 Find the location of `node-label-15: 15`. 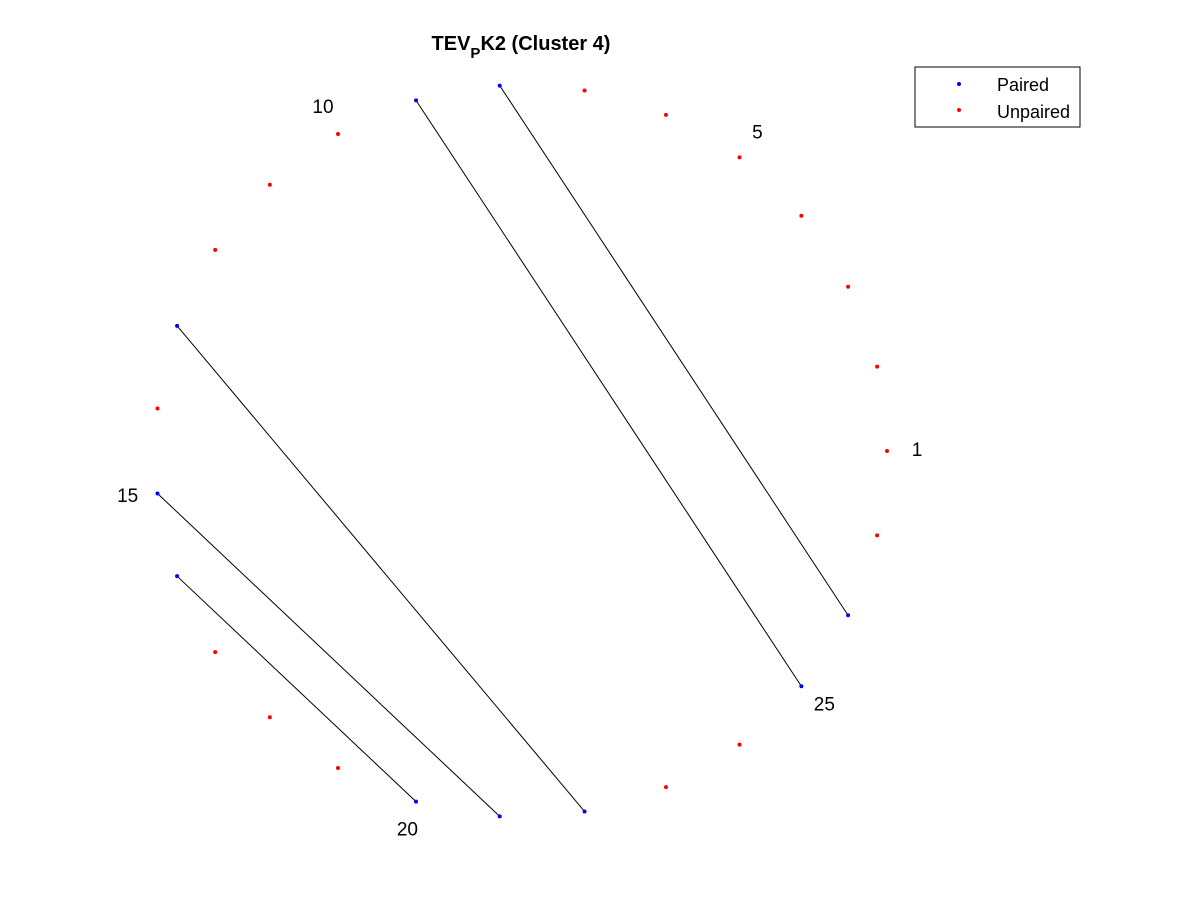

node-label-15: 15 is located at coordinates (127, 496).